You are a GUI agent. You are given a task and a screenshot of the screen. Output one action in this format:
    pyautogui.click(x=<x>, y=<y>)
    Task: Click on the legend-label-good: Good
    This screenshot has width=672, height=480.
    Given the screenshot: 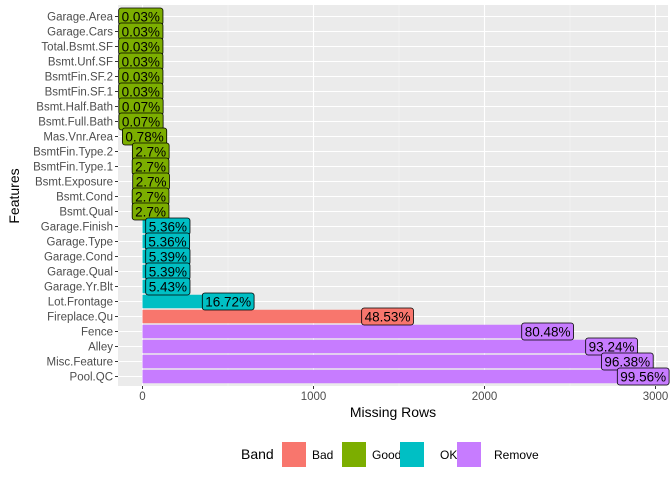 What is the action you would take?
    pyautogui.click(x=386, y=455)
    